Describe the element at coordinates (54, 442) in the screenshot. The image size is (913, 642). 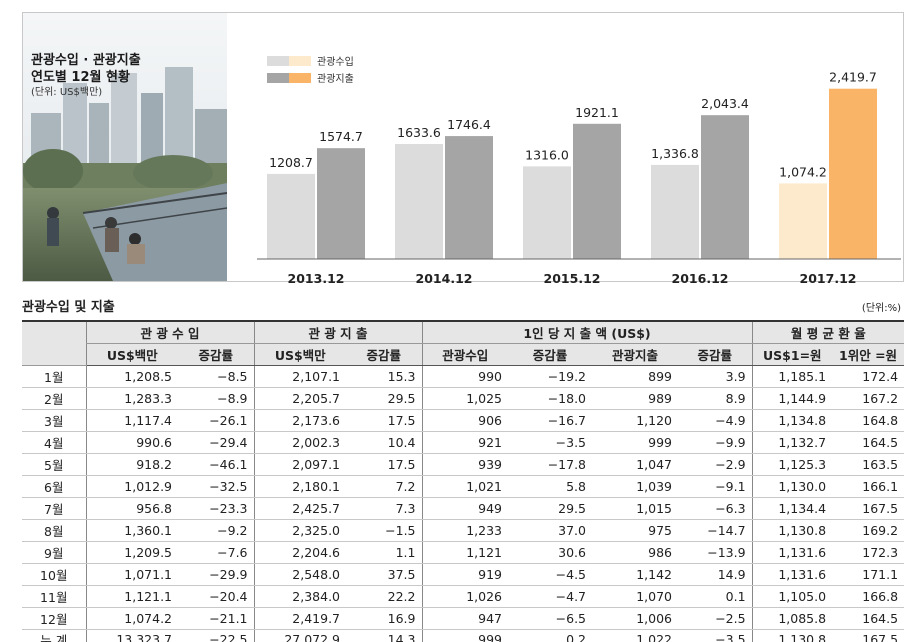
I see `row-label: 4월` at that location.